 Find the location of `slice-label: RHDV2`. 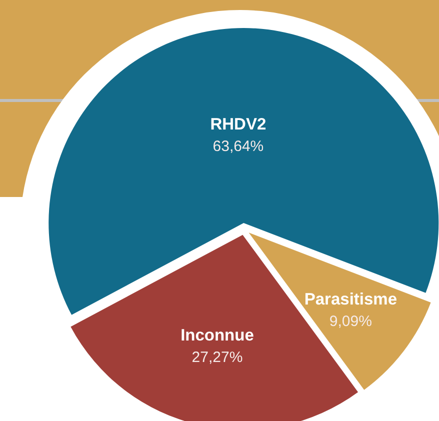

slice-label: RHDV2 is located at coordinates (238, 124).